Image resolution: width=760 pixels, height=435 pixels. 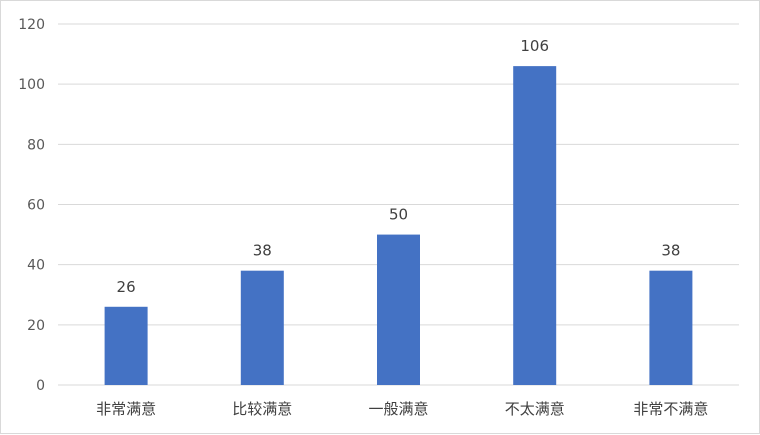 I want to click on y-tick-label: 40, so click(x=36, y=266).